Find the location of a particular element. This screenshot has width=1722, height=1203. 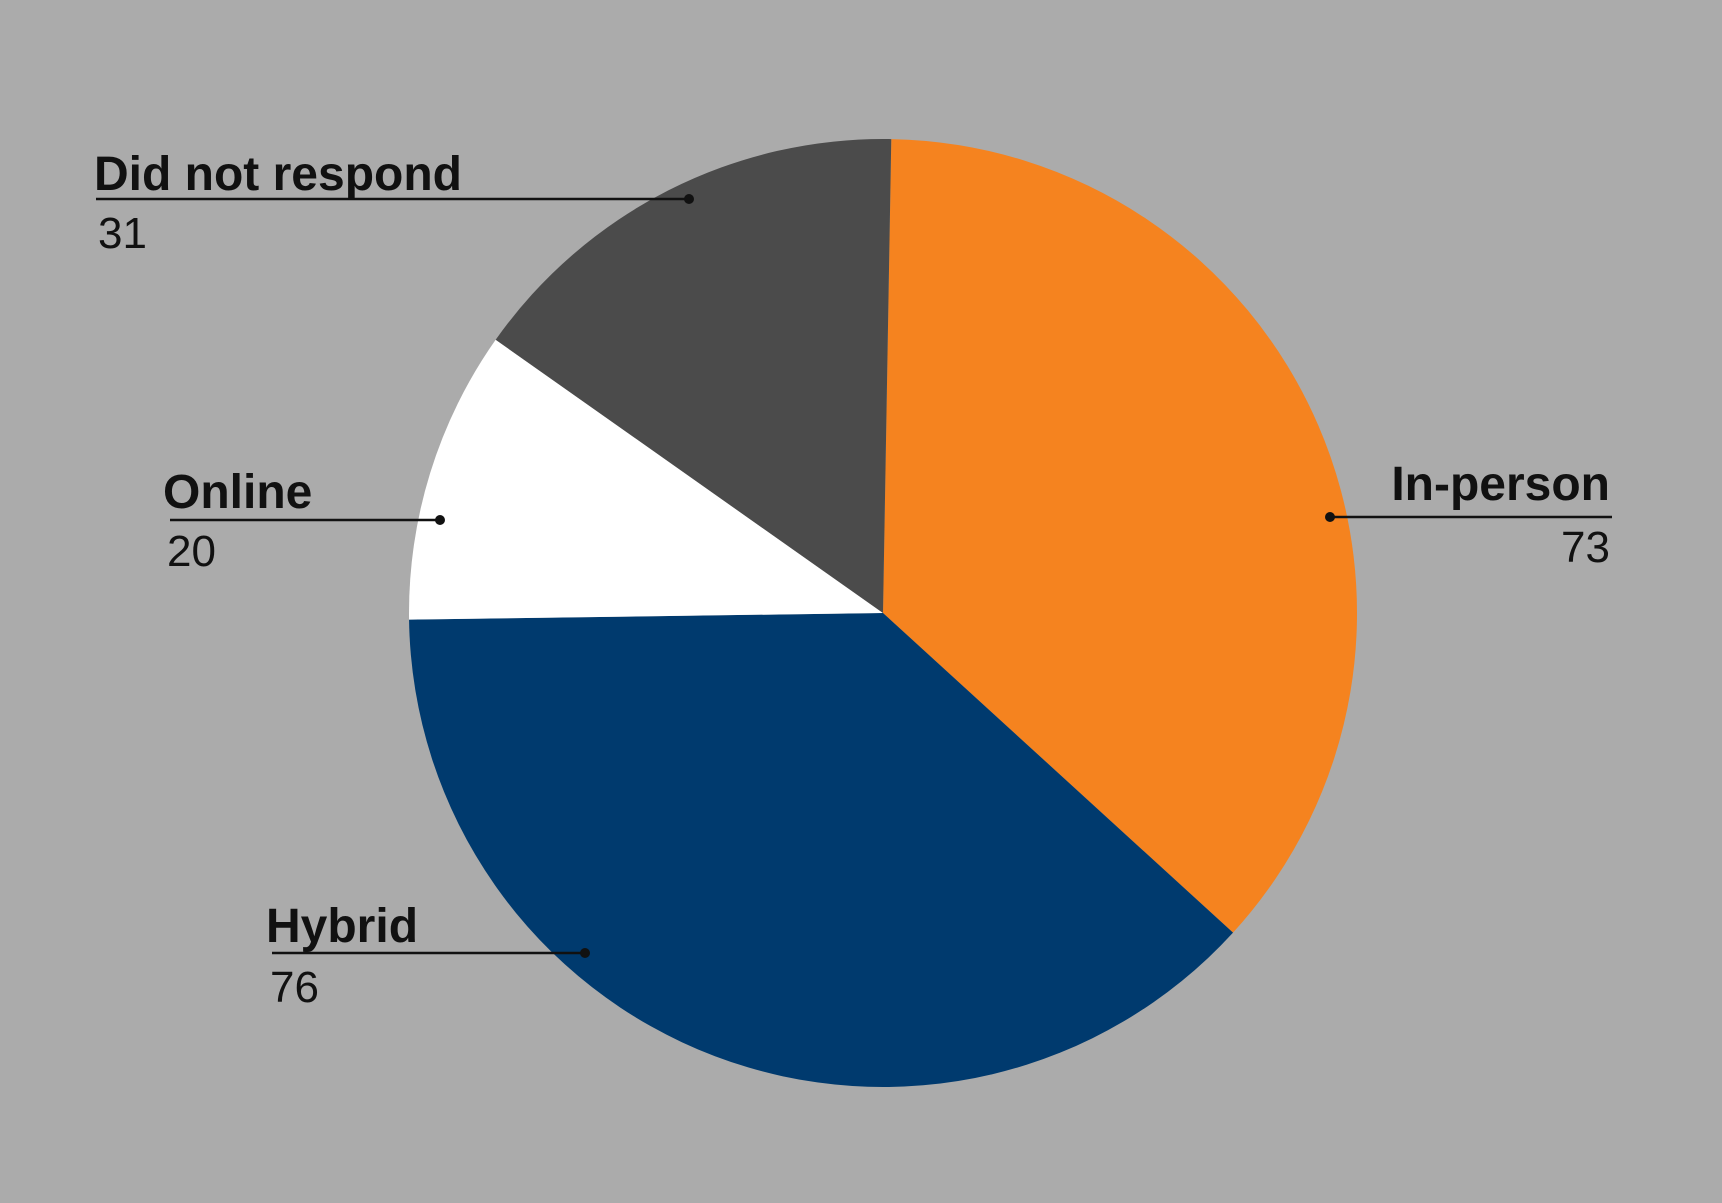

pie-slice-did-not-respond is located at coordinates (693, 376).